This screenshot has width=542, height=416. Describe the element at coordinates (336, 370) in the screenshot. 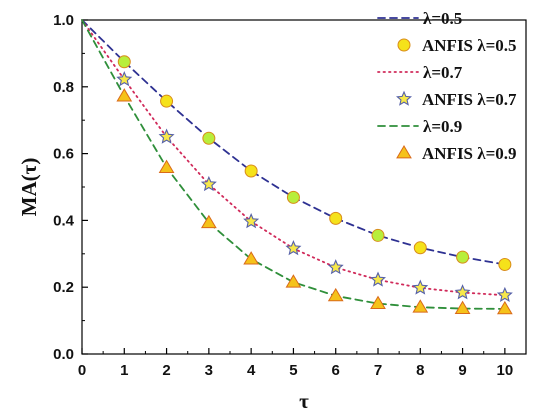

I see `x-tick-label: 6` at that location.